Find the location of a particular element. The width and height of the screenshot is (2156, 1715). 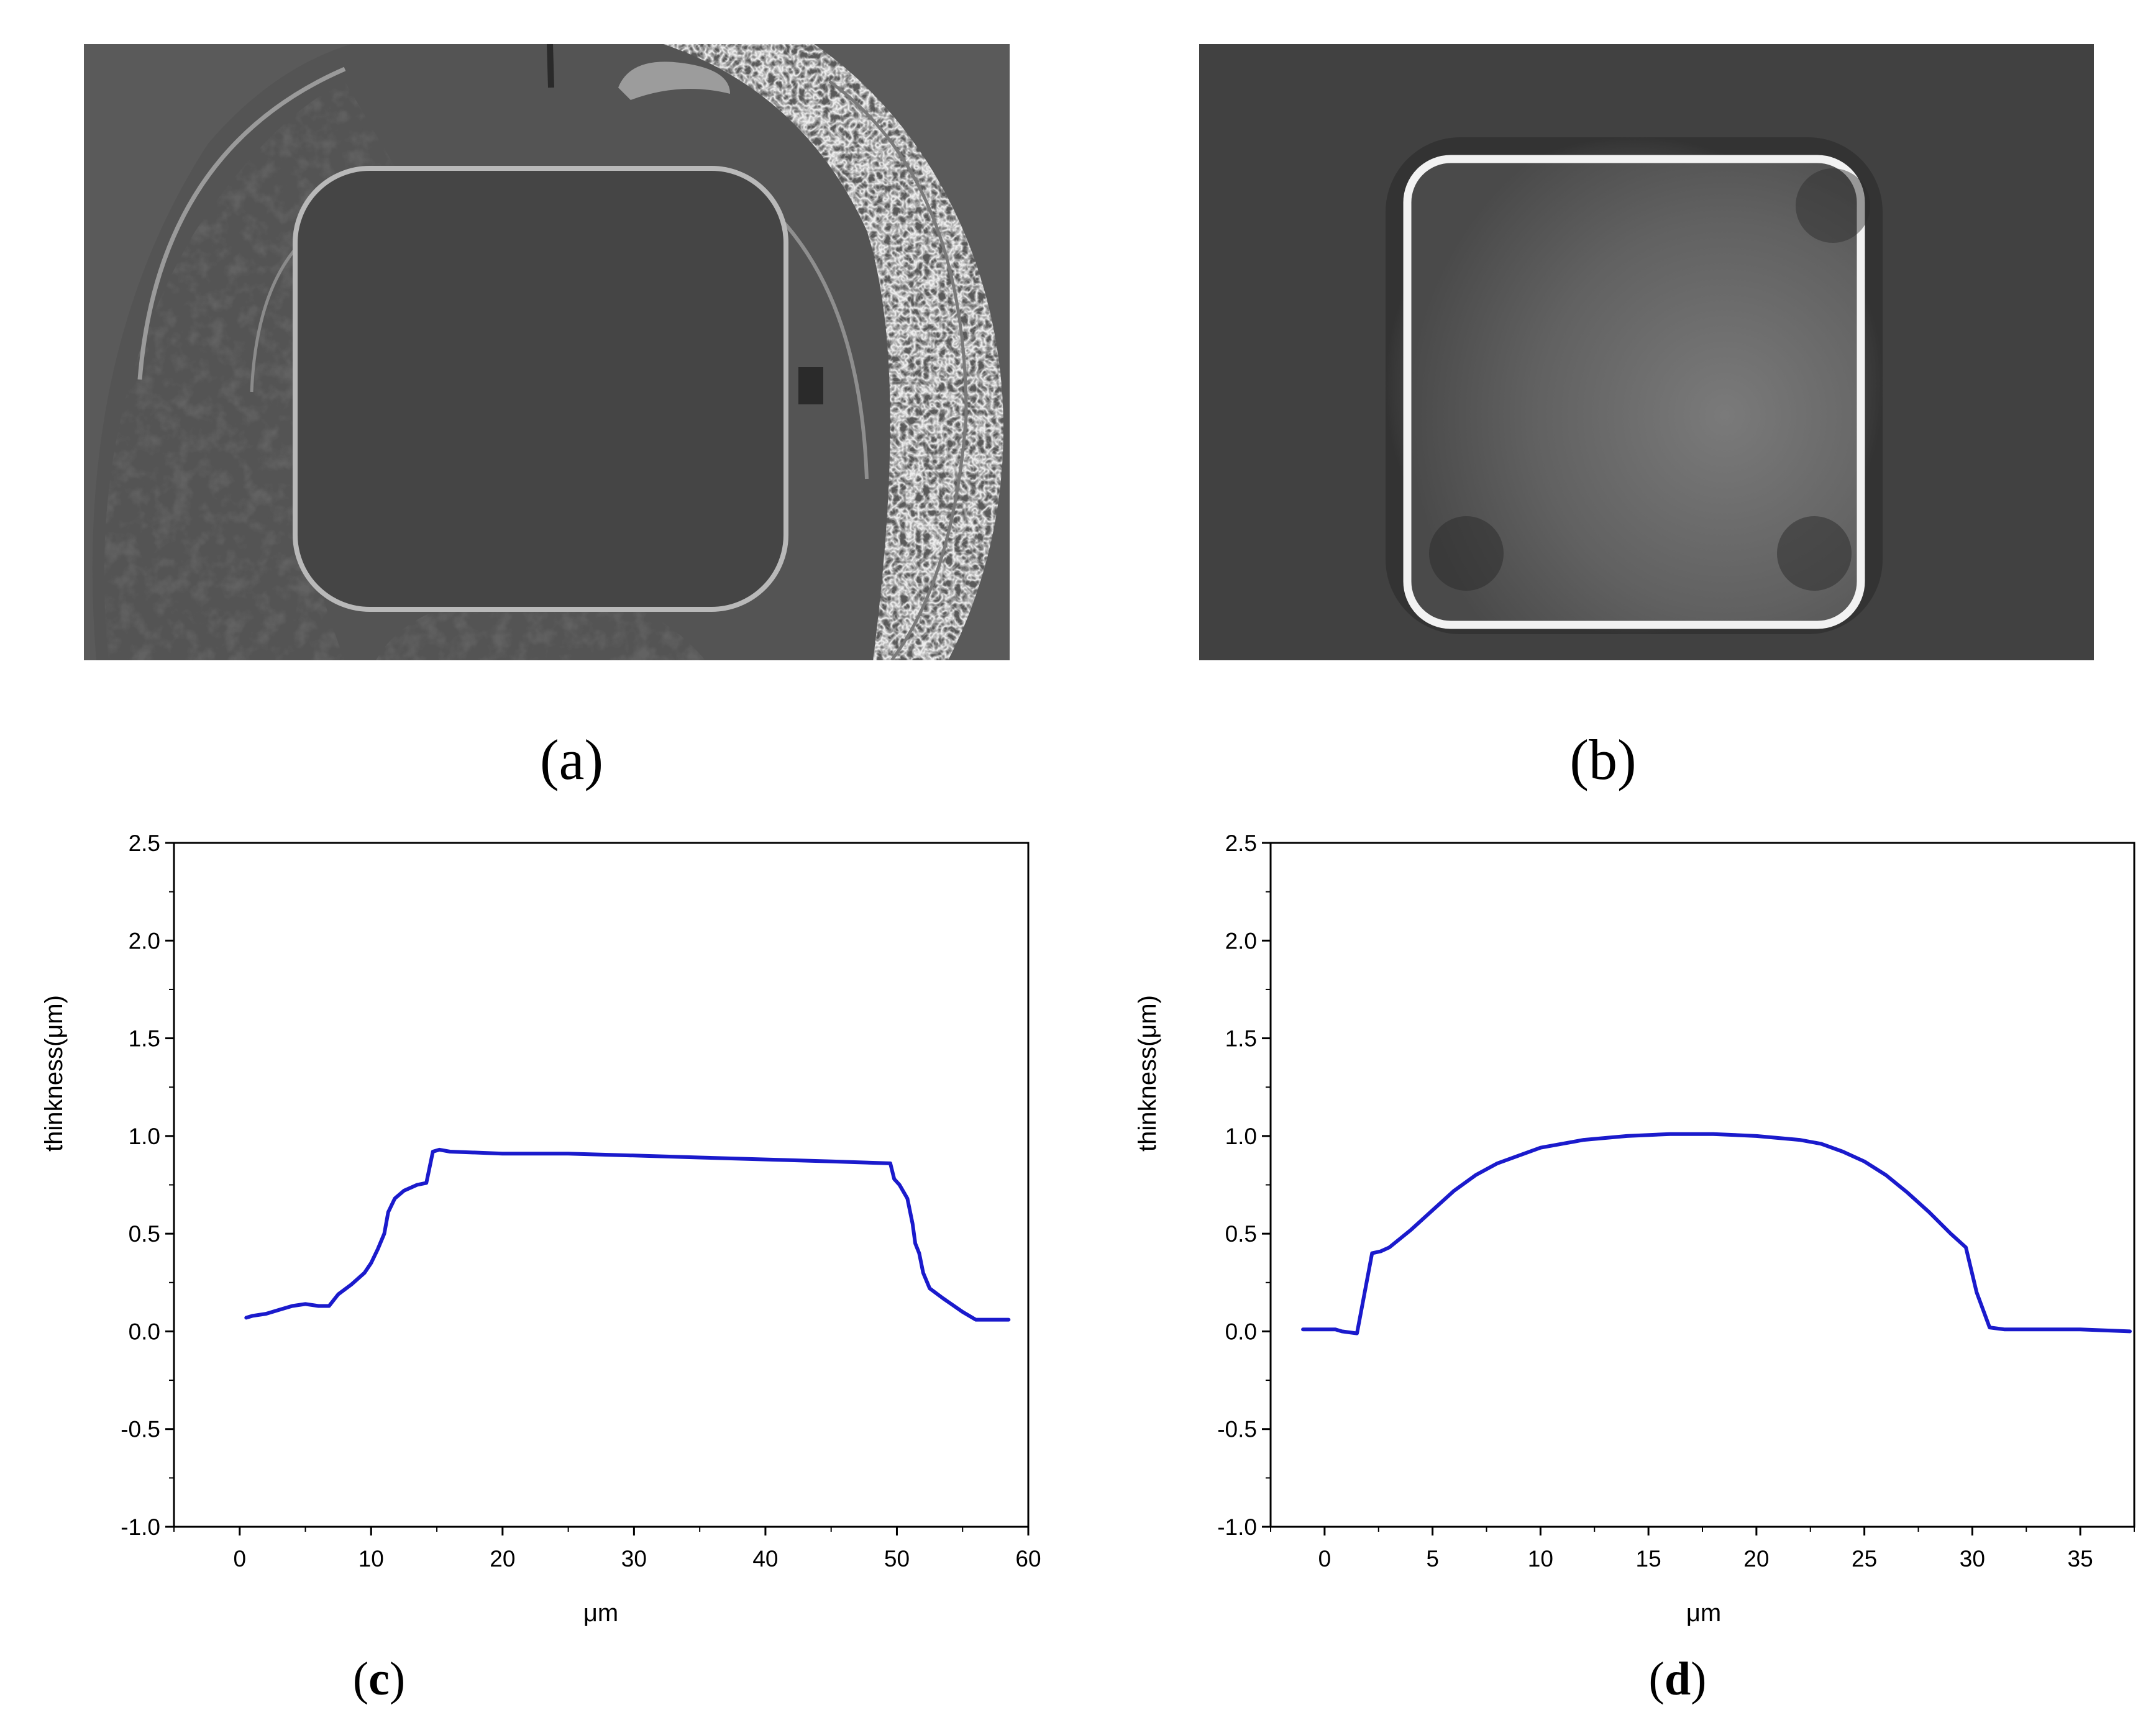

chart-c-series-line is located at coordinates (627, 1234).